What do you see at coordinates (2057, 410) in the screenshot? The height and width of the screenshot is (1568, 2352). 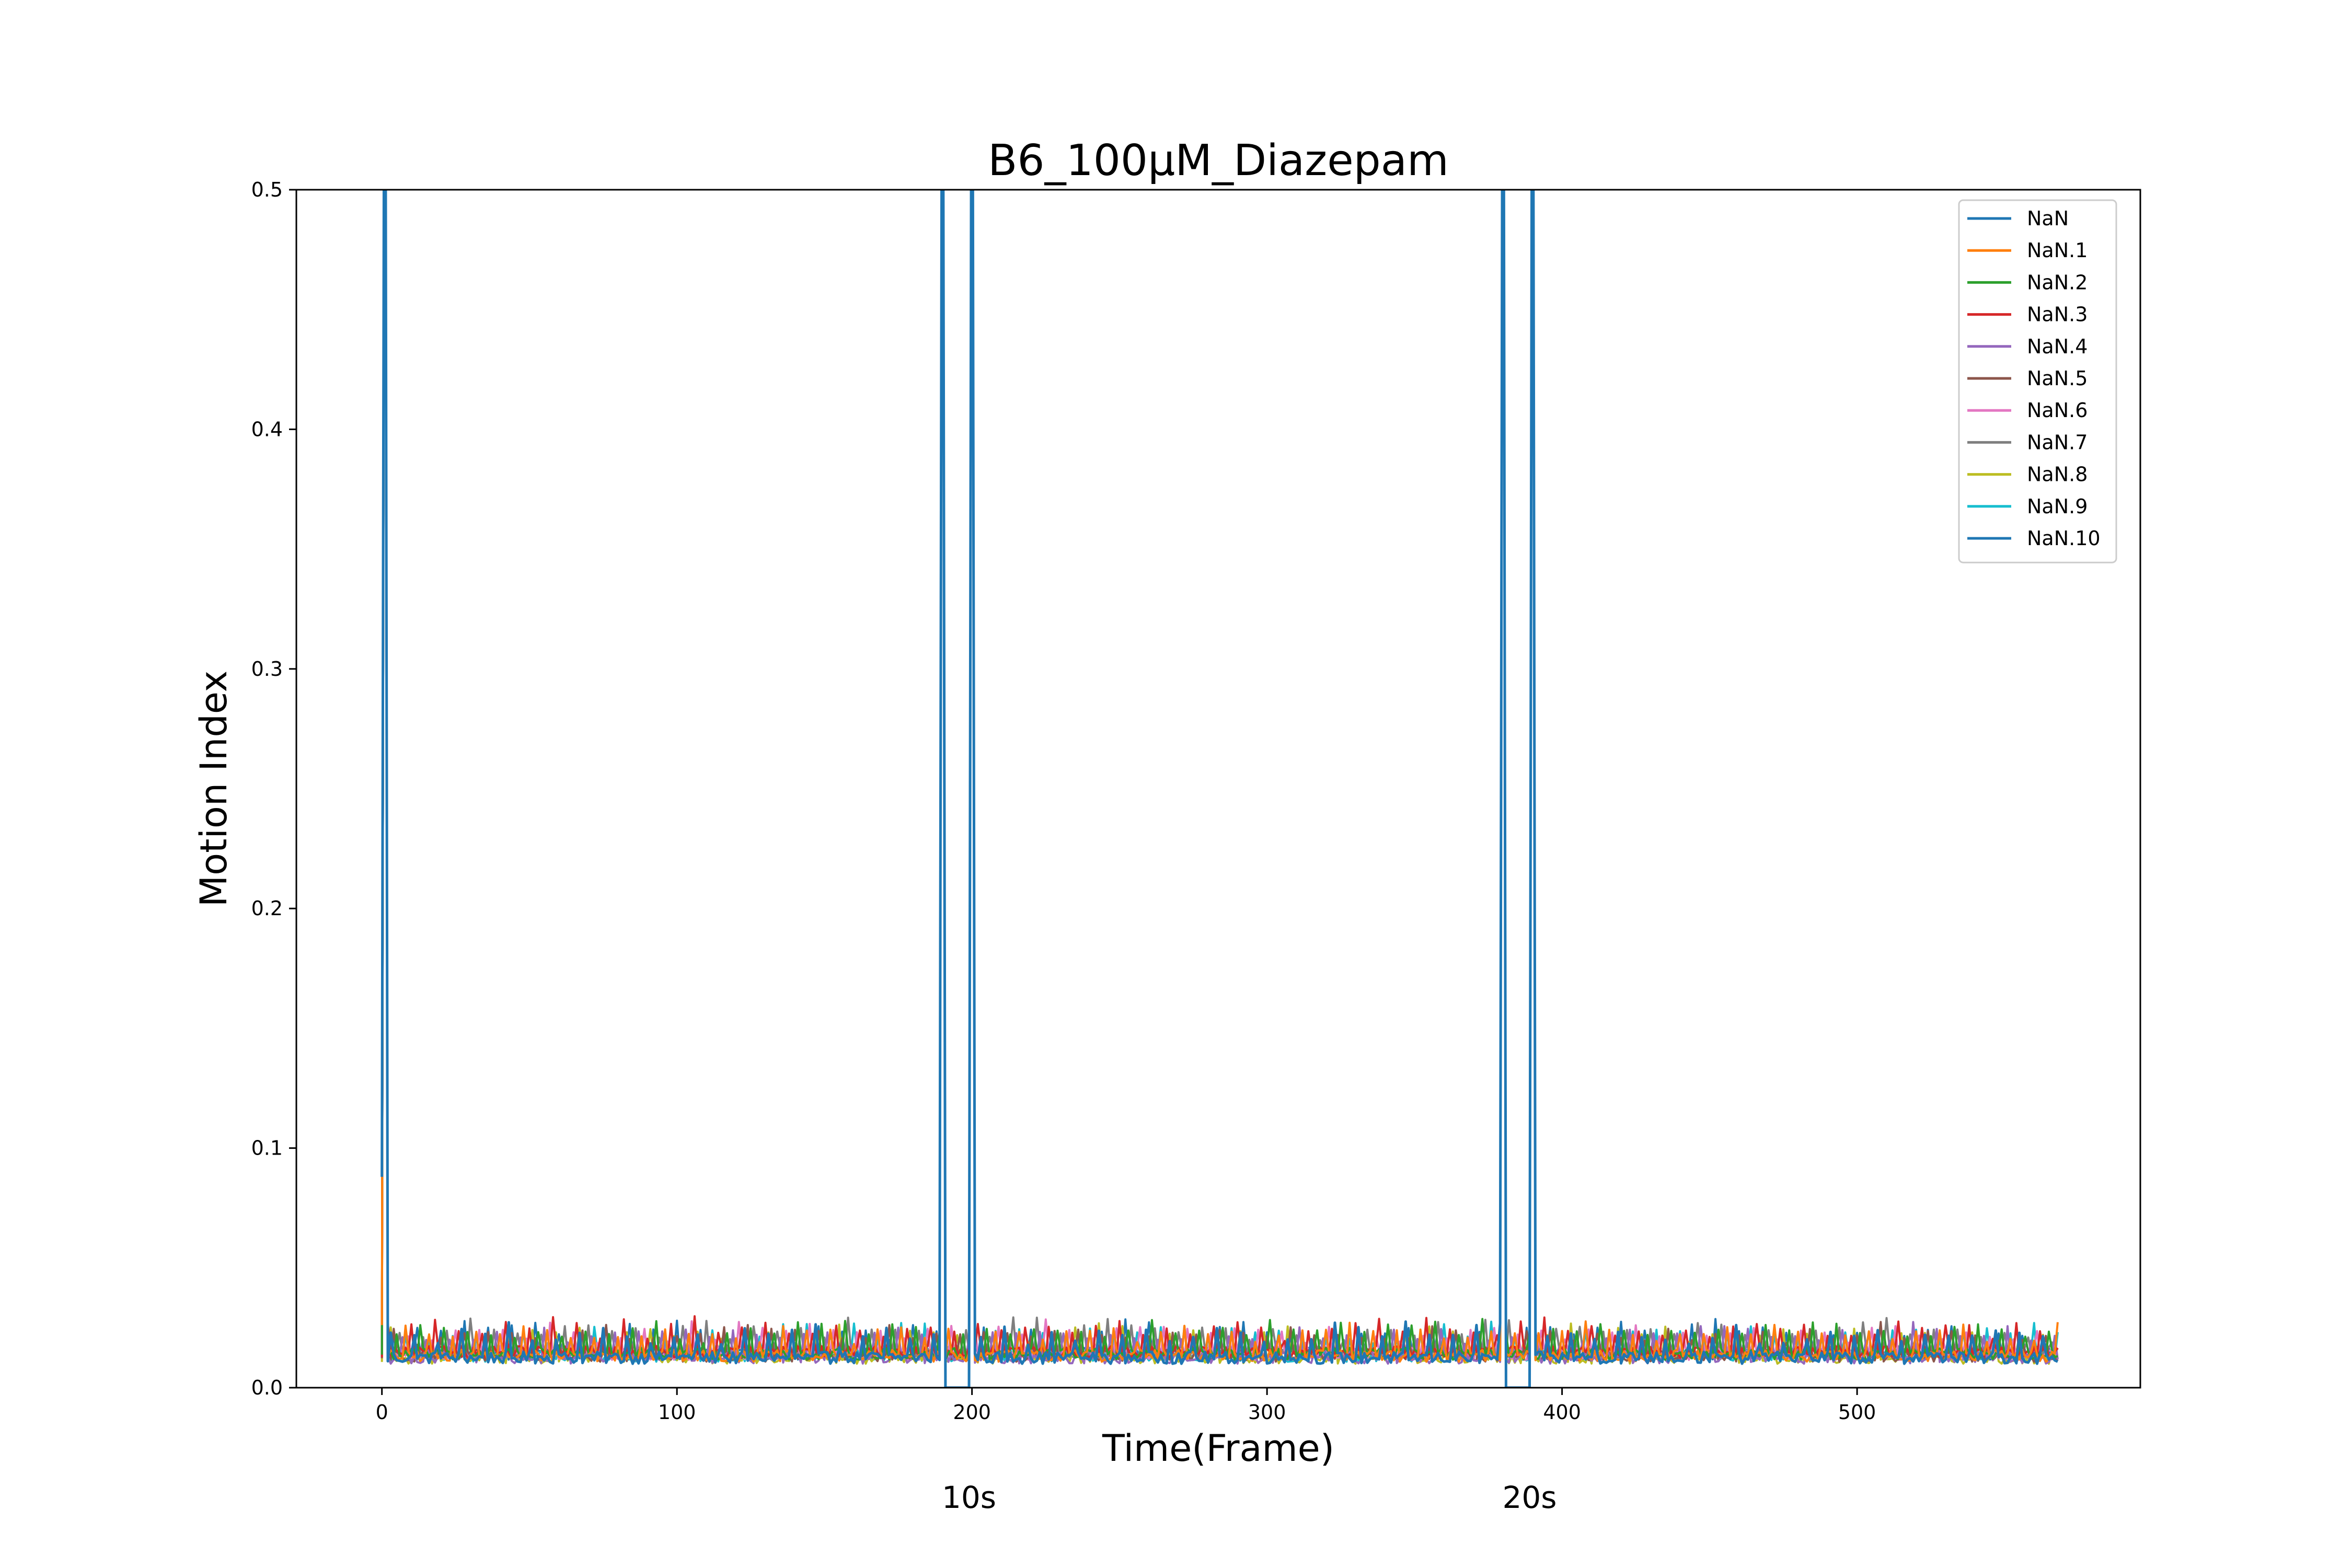 I see `legend-label: NaN.6` at bounding box center [2057, 410].